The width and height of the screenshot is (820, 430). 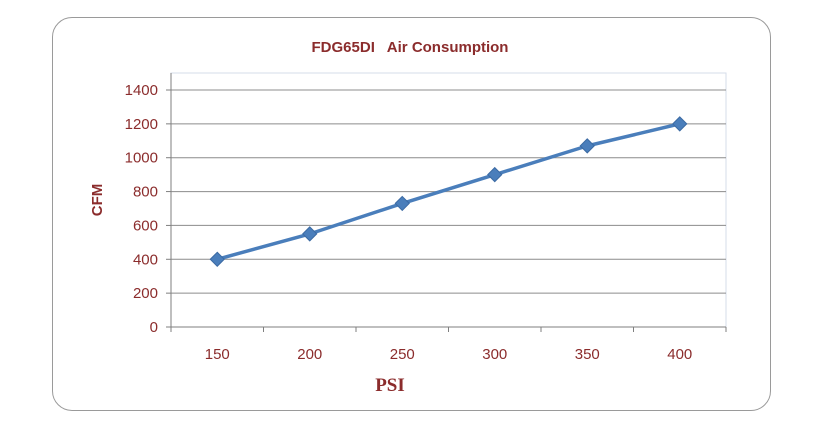 What do you see at coordinates (145, 259) in the screenshot?
I see `y-tick-label: 400` at bounding box center [145, 259].